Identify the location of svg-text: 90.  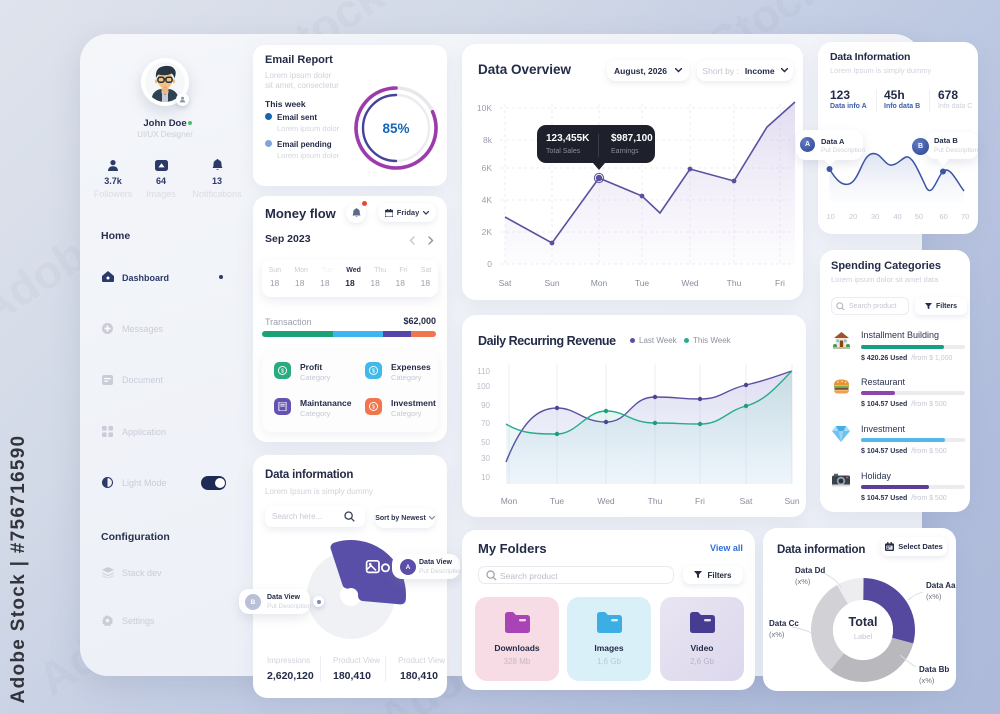
(485, 405).